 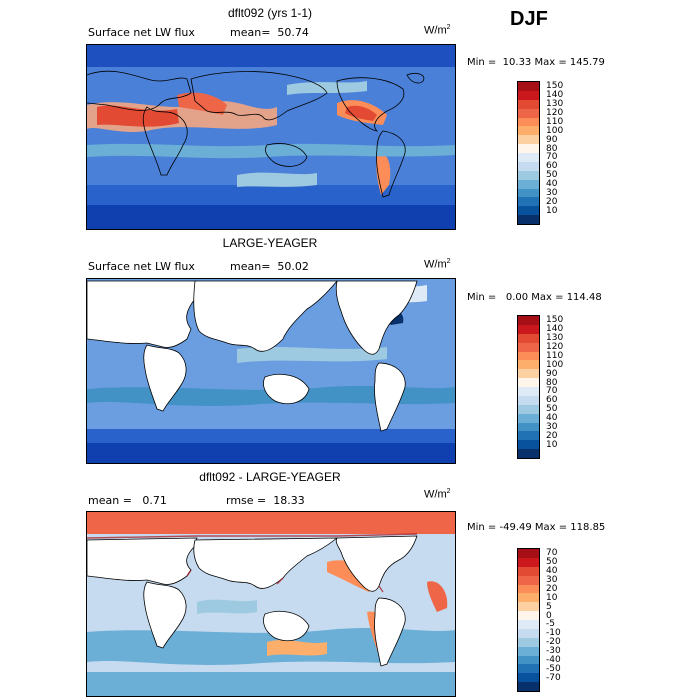 I want to click on season-label: DJF, so click(x=529, y=19).